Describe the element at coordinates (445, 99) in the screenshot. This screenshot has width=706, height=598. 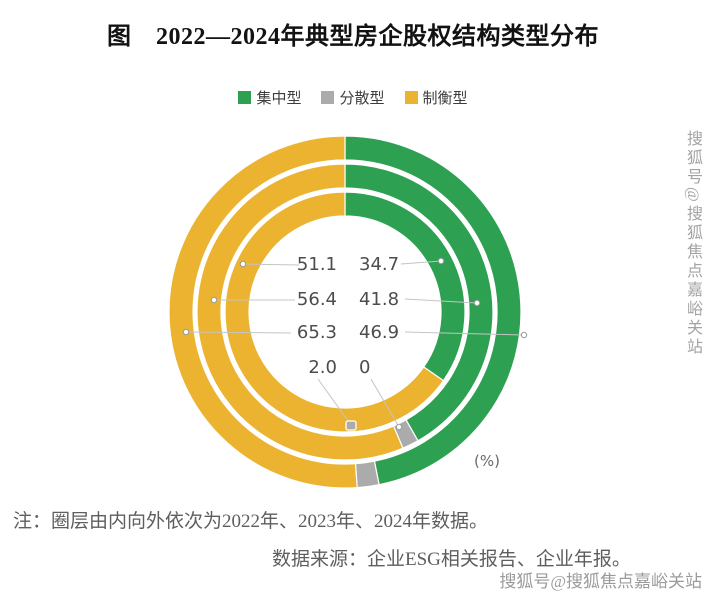
I see `legend-label: 制衡型` at that location.